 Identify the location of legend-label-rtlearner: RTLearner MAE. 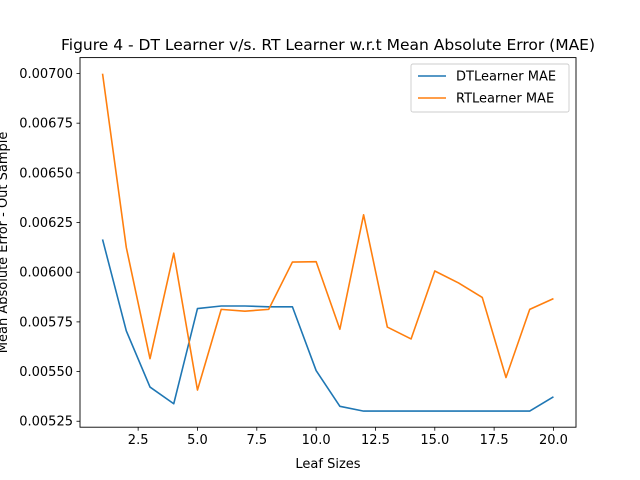
(505, 99).